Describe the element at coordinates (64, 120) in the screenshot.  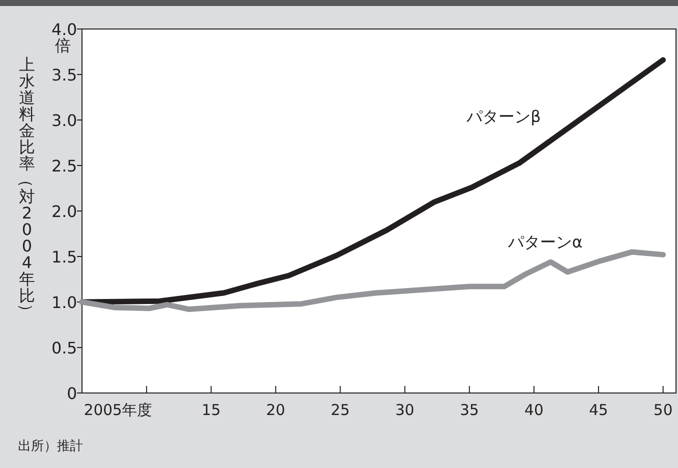
I see `y-tick-label: 3.0` at that location.